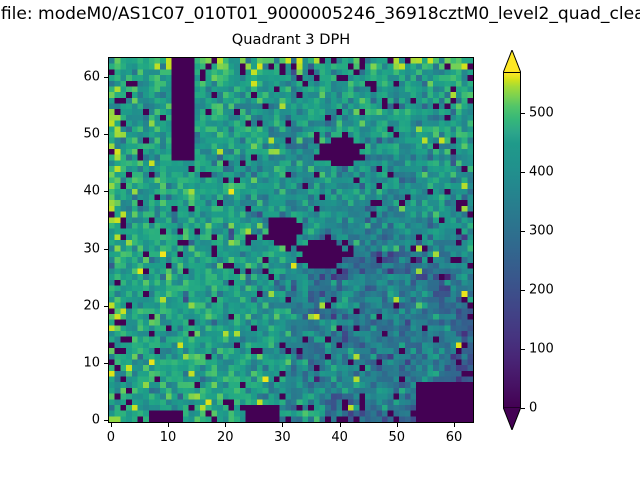 This screenshot has width=640, height=480. Describe the element at coordinates (541, 172) in the screenshot. I see `colorbar-tick-label: 400` at that location.